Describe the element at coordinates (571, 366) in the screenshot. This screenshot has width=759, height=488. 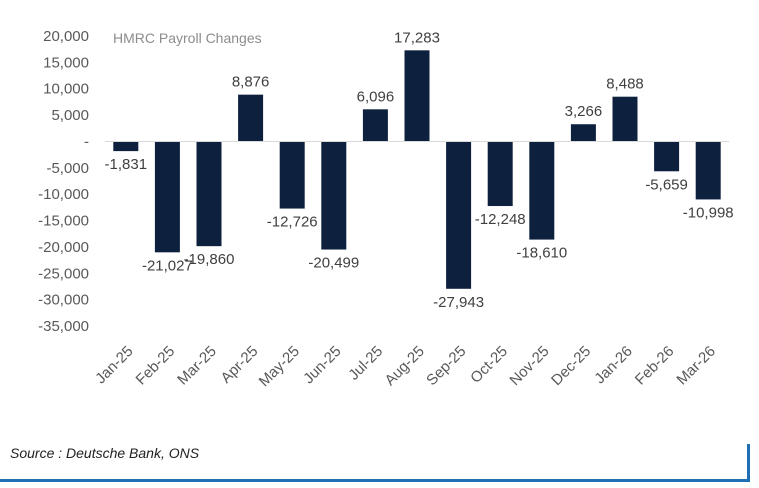
I see `x-tick-label: Dec-25` at that location.